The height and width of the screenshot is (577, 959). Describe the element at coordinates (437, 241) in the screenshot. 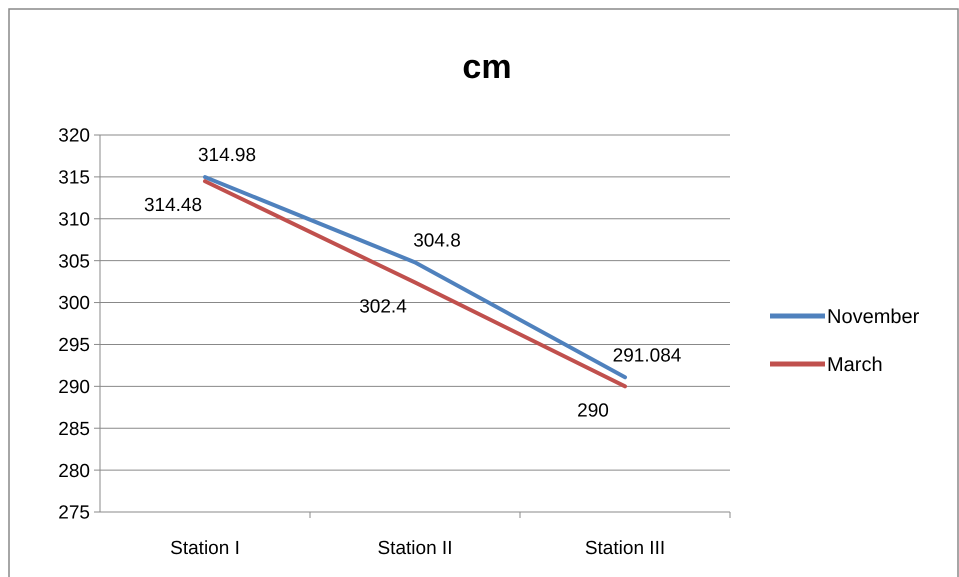

I see `data-label: 304.8` at that location.